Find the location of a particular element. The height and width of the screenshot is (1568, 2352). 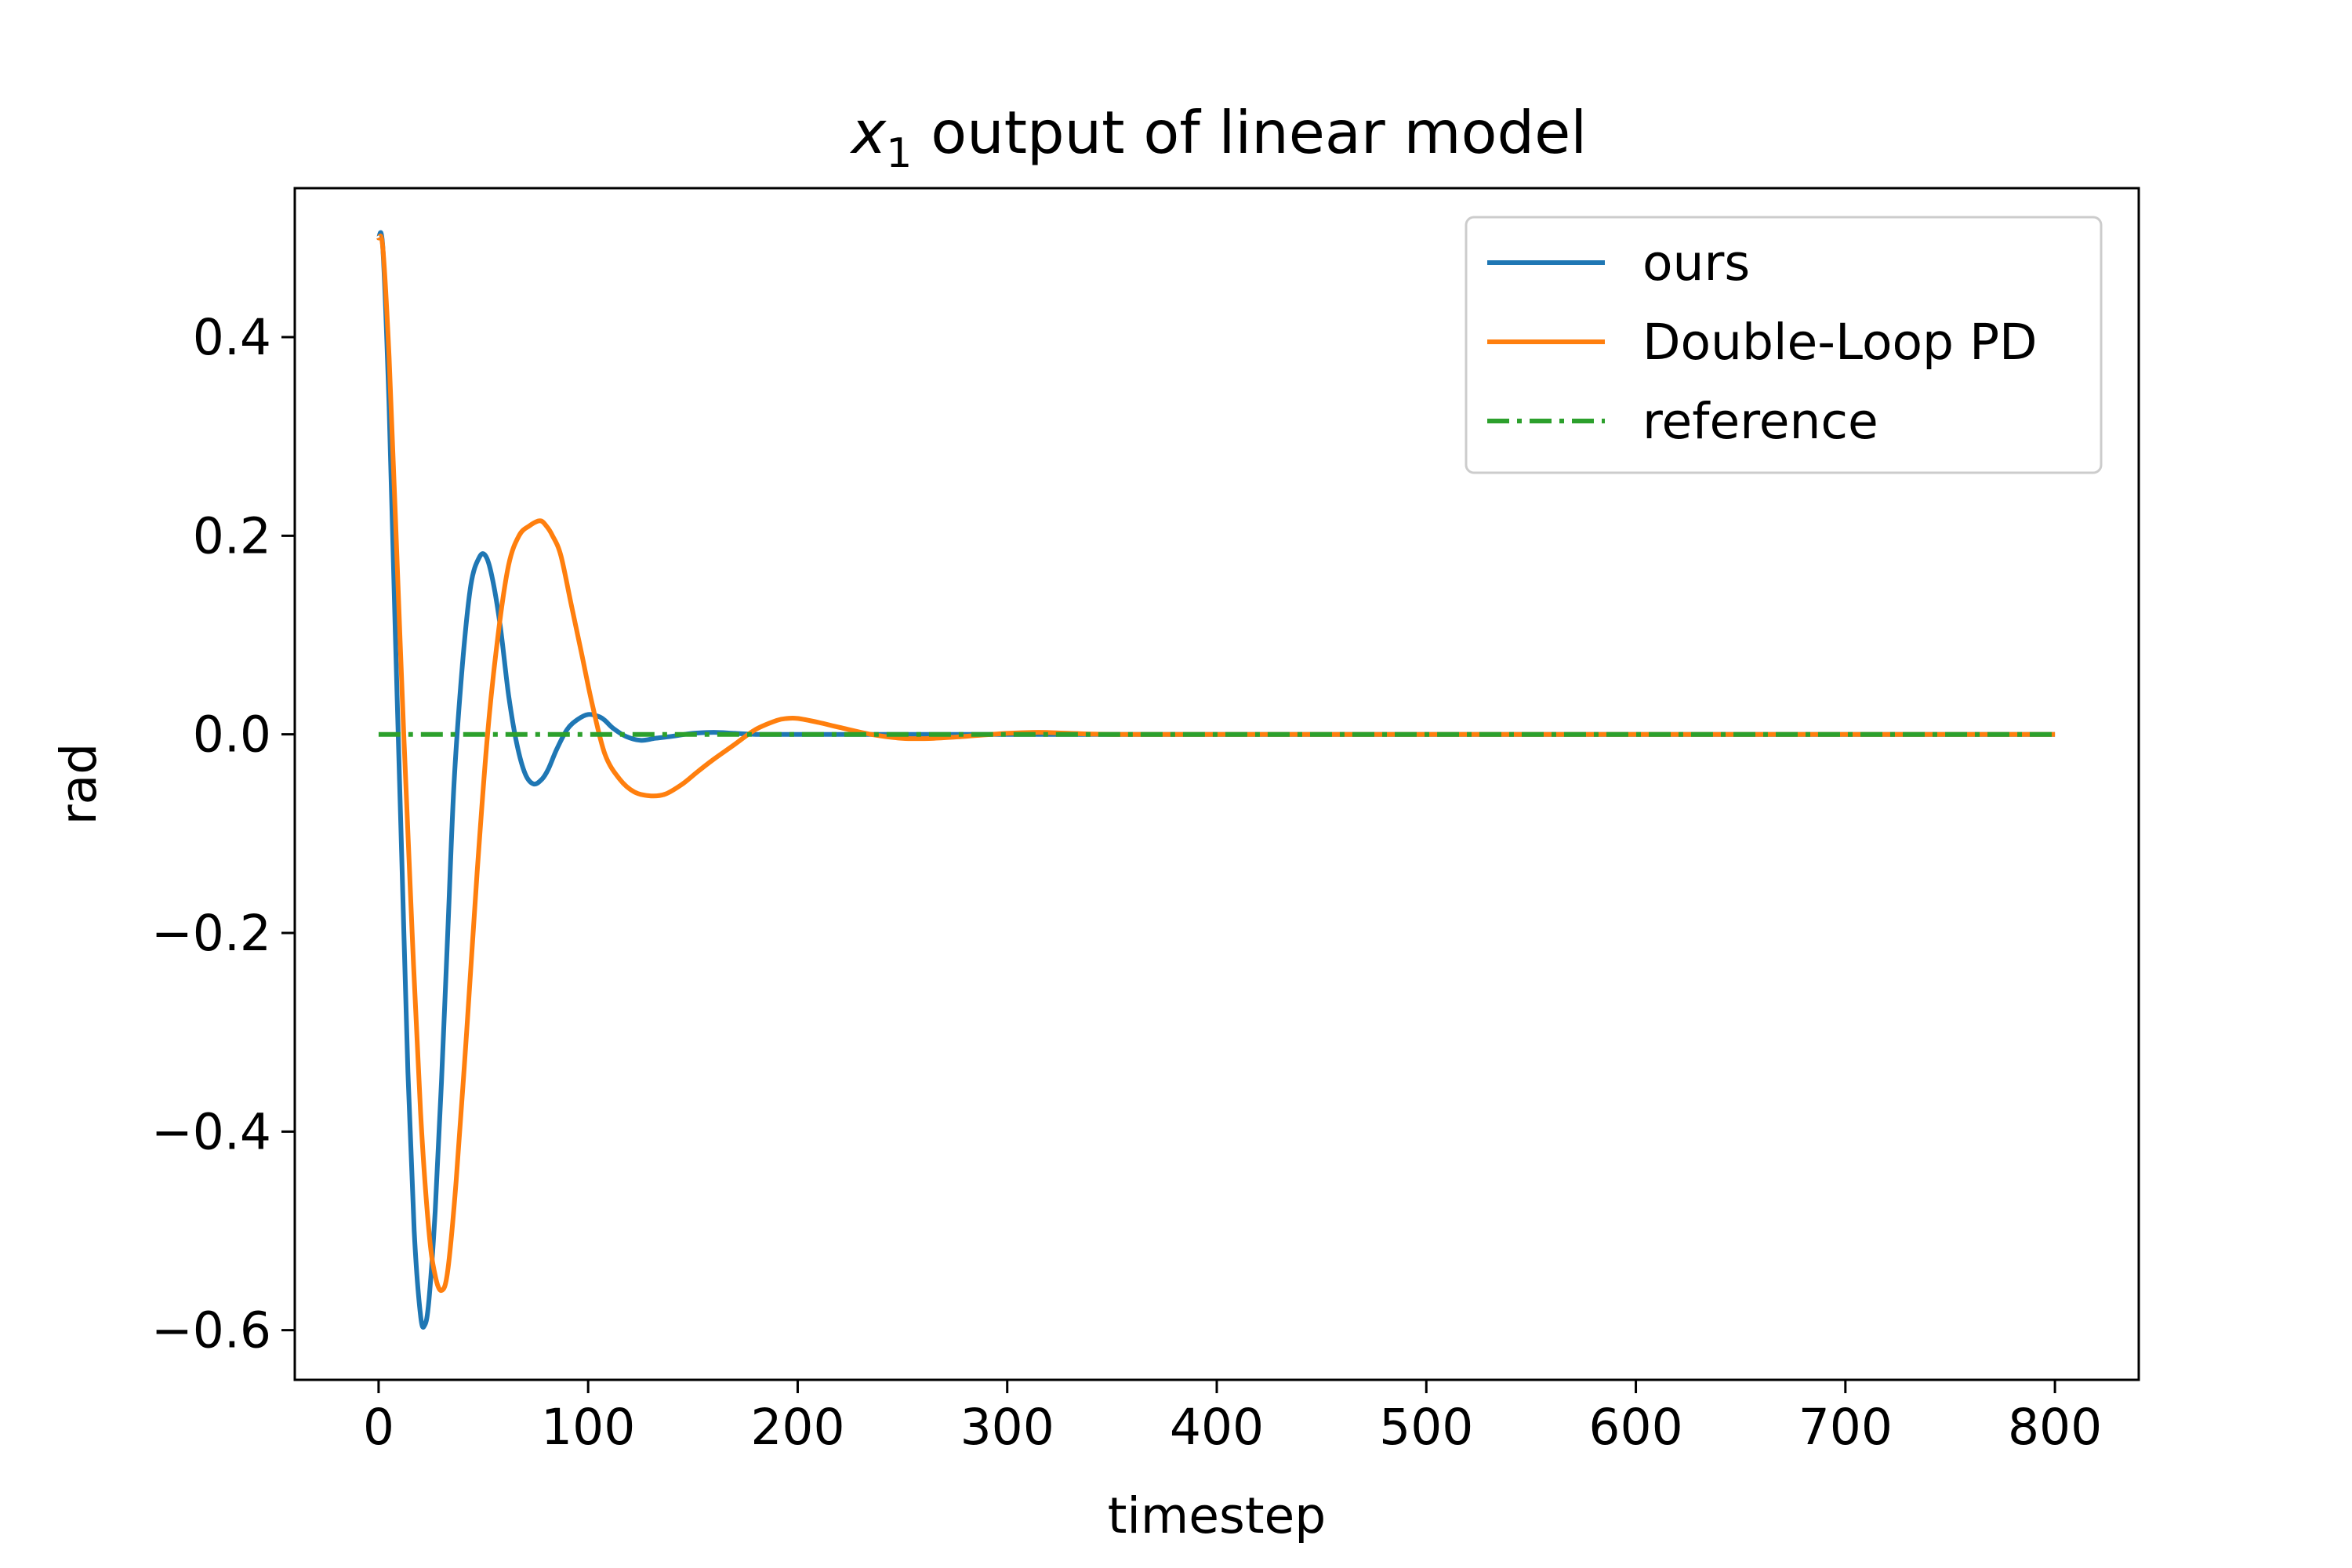

y-axis-label: rad is located at coordinates (78, 784).